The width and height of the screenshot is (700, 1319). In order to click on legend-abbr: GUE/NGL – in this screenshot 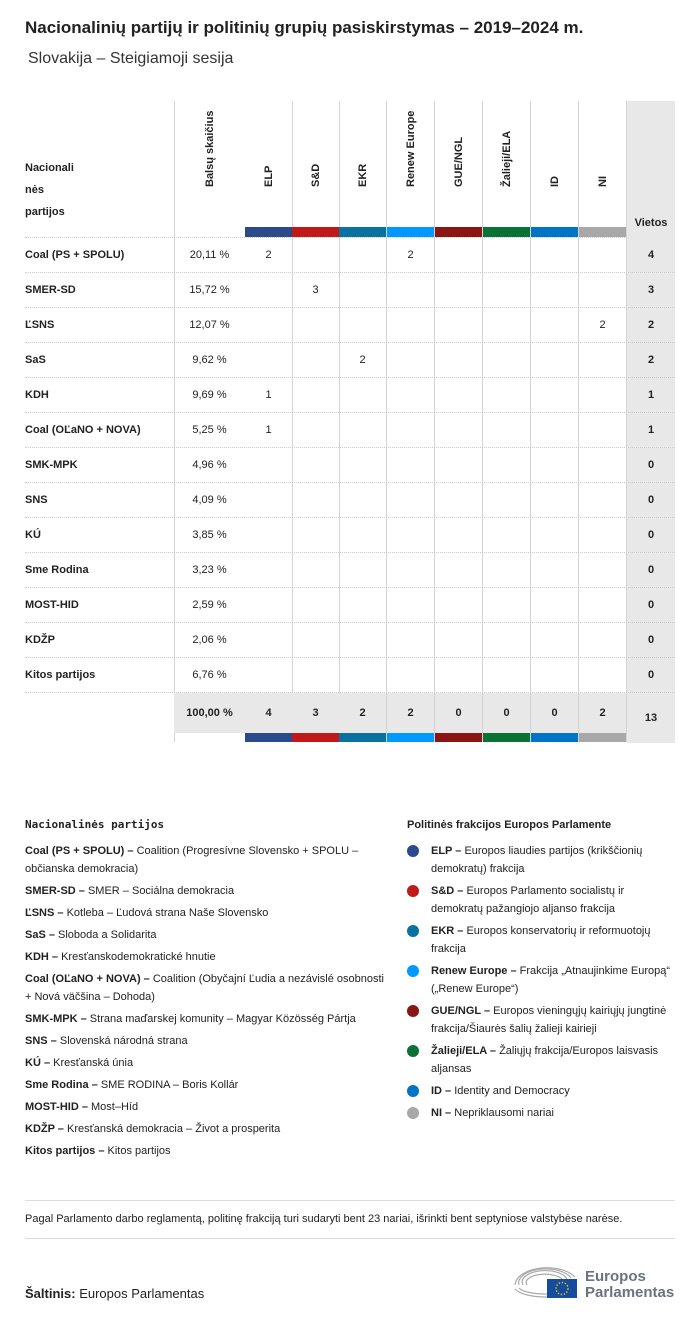, I will do `click(461, 1011)`.